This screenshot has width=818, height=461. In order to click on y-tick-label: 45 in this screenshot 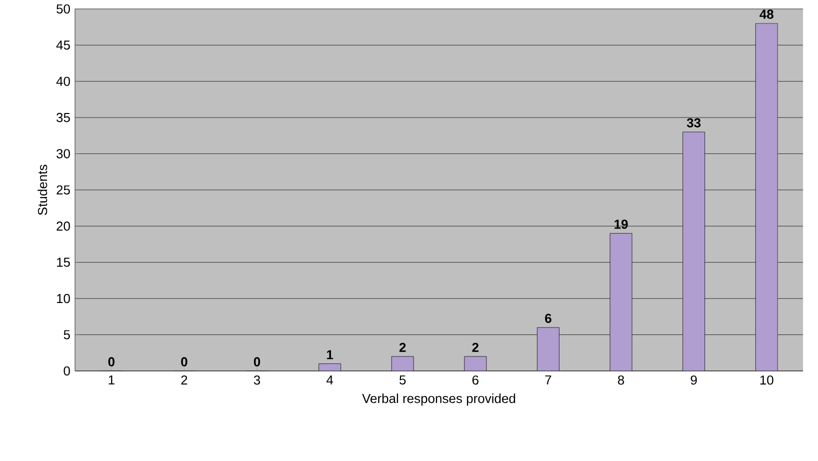, I will do `click(63, 45)`.